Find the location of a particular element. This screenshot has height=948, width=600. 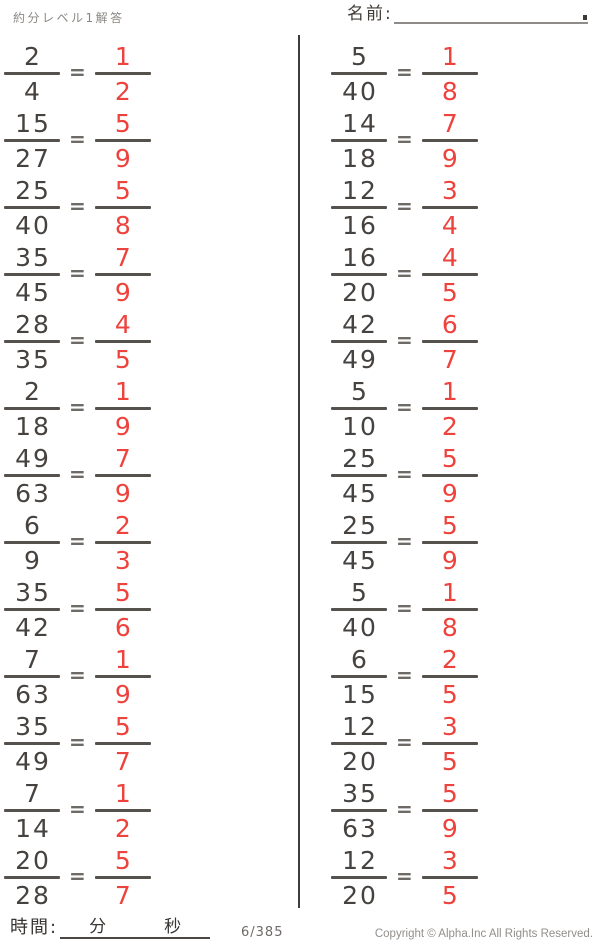

problem-denominator: 35 is located at coordinates (33, 359).